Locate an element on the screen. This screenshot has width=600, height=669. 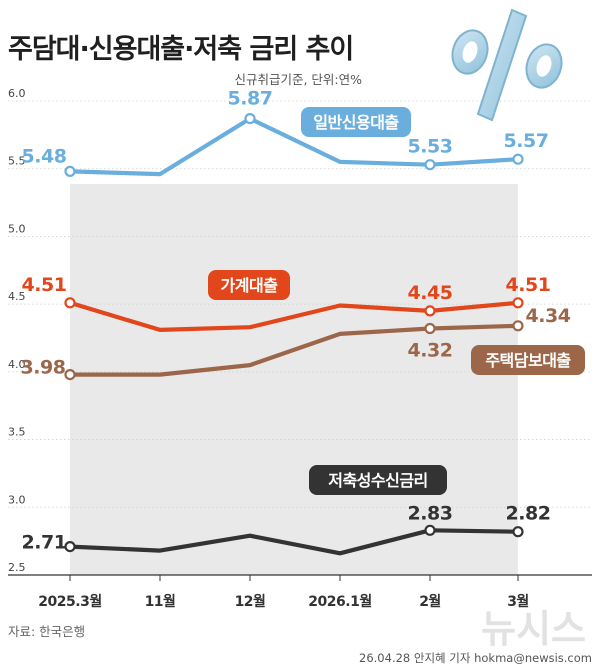
data-label: 2.82 is located at coordinates (528, 514).